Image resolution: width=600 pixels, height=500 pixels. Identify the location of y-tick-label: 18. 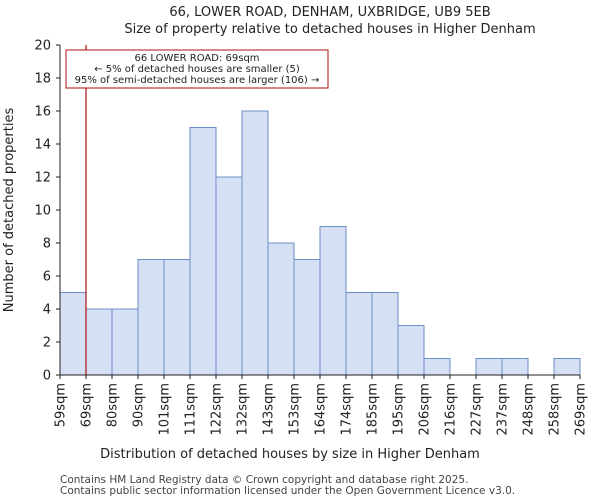
(42, 79).